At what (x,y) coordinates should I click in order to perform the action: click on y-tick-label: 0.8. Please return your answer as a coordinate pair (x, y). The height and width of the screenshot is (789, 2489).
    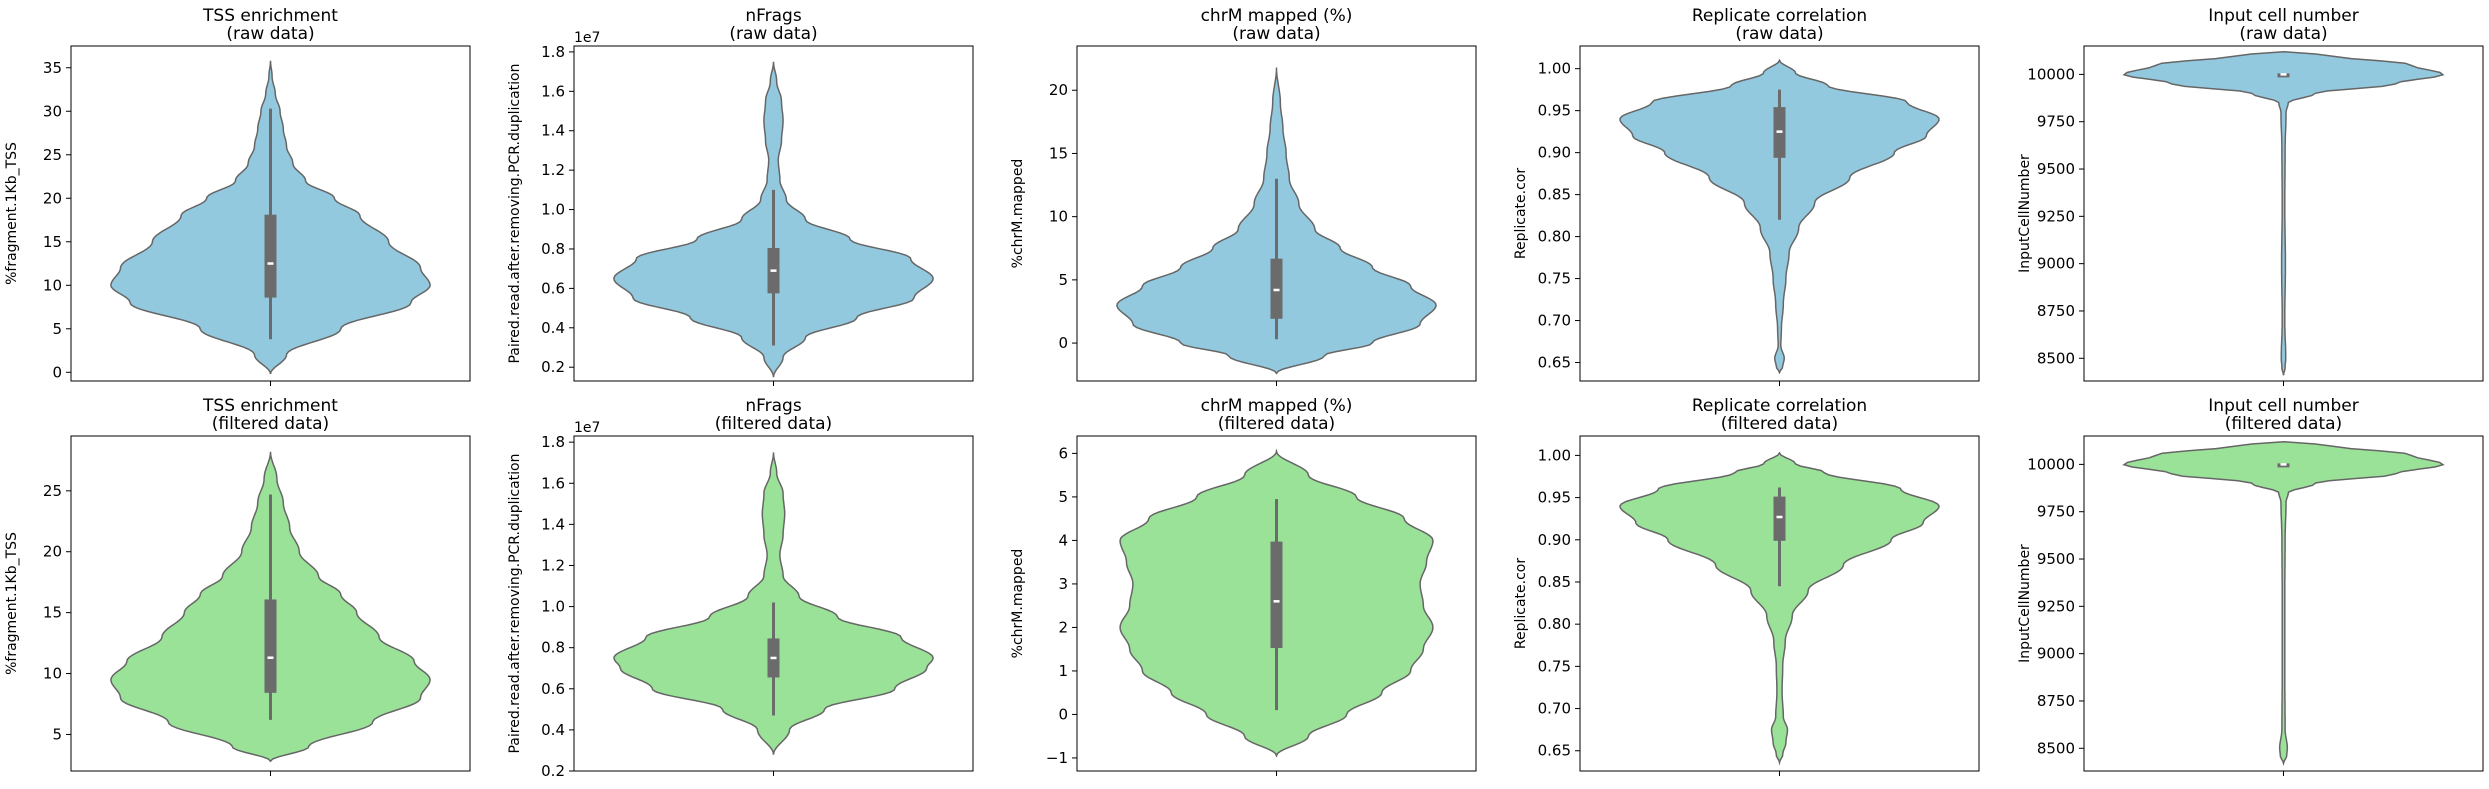
    Looking at the image, I should click on (553, 648).